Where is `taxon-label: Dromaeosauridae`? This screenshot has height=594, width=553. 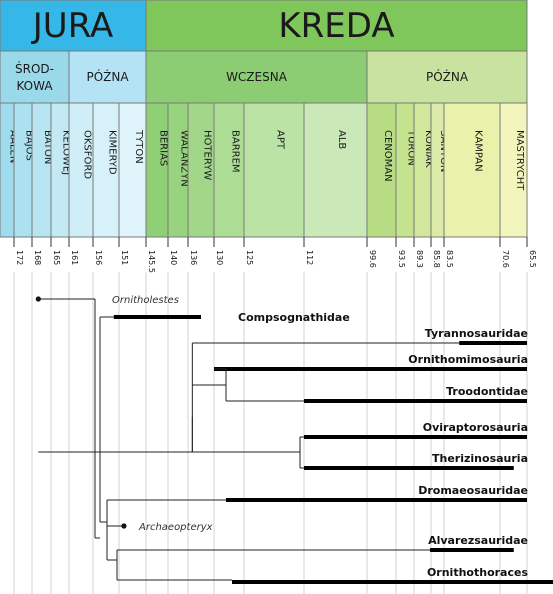 taxon-label: Dromaeosauridae is located at coordinates (473, 490).